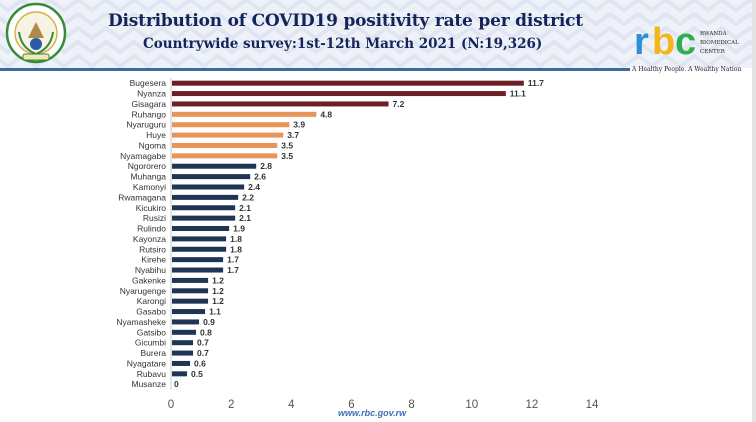  Describe the element at coordinates (149, 280) in the screenshot. I see `category-label: Gakenke` at that location.